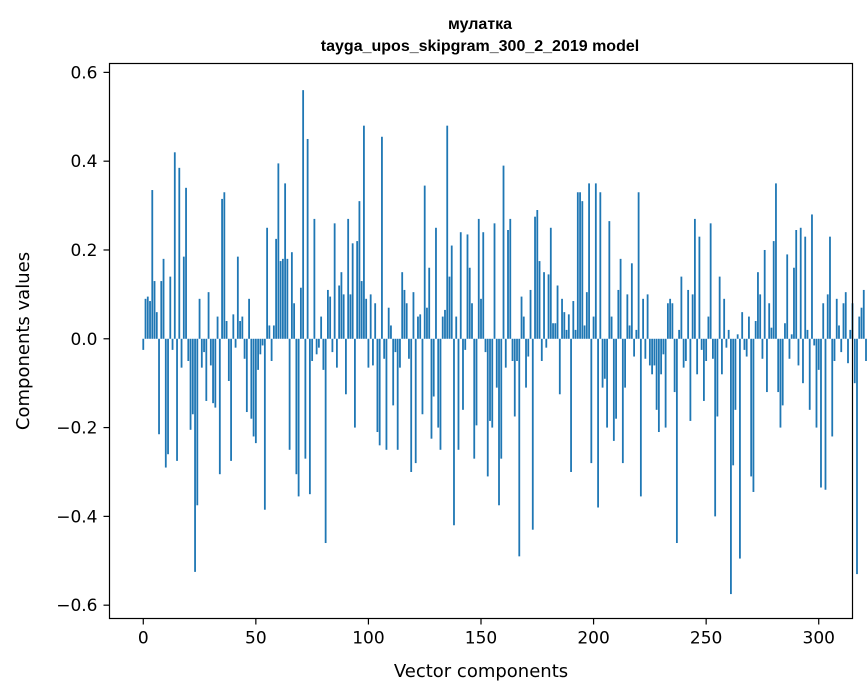  I want to click on x-axis-label: Vector components, so click(481, 671).